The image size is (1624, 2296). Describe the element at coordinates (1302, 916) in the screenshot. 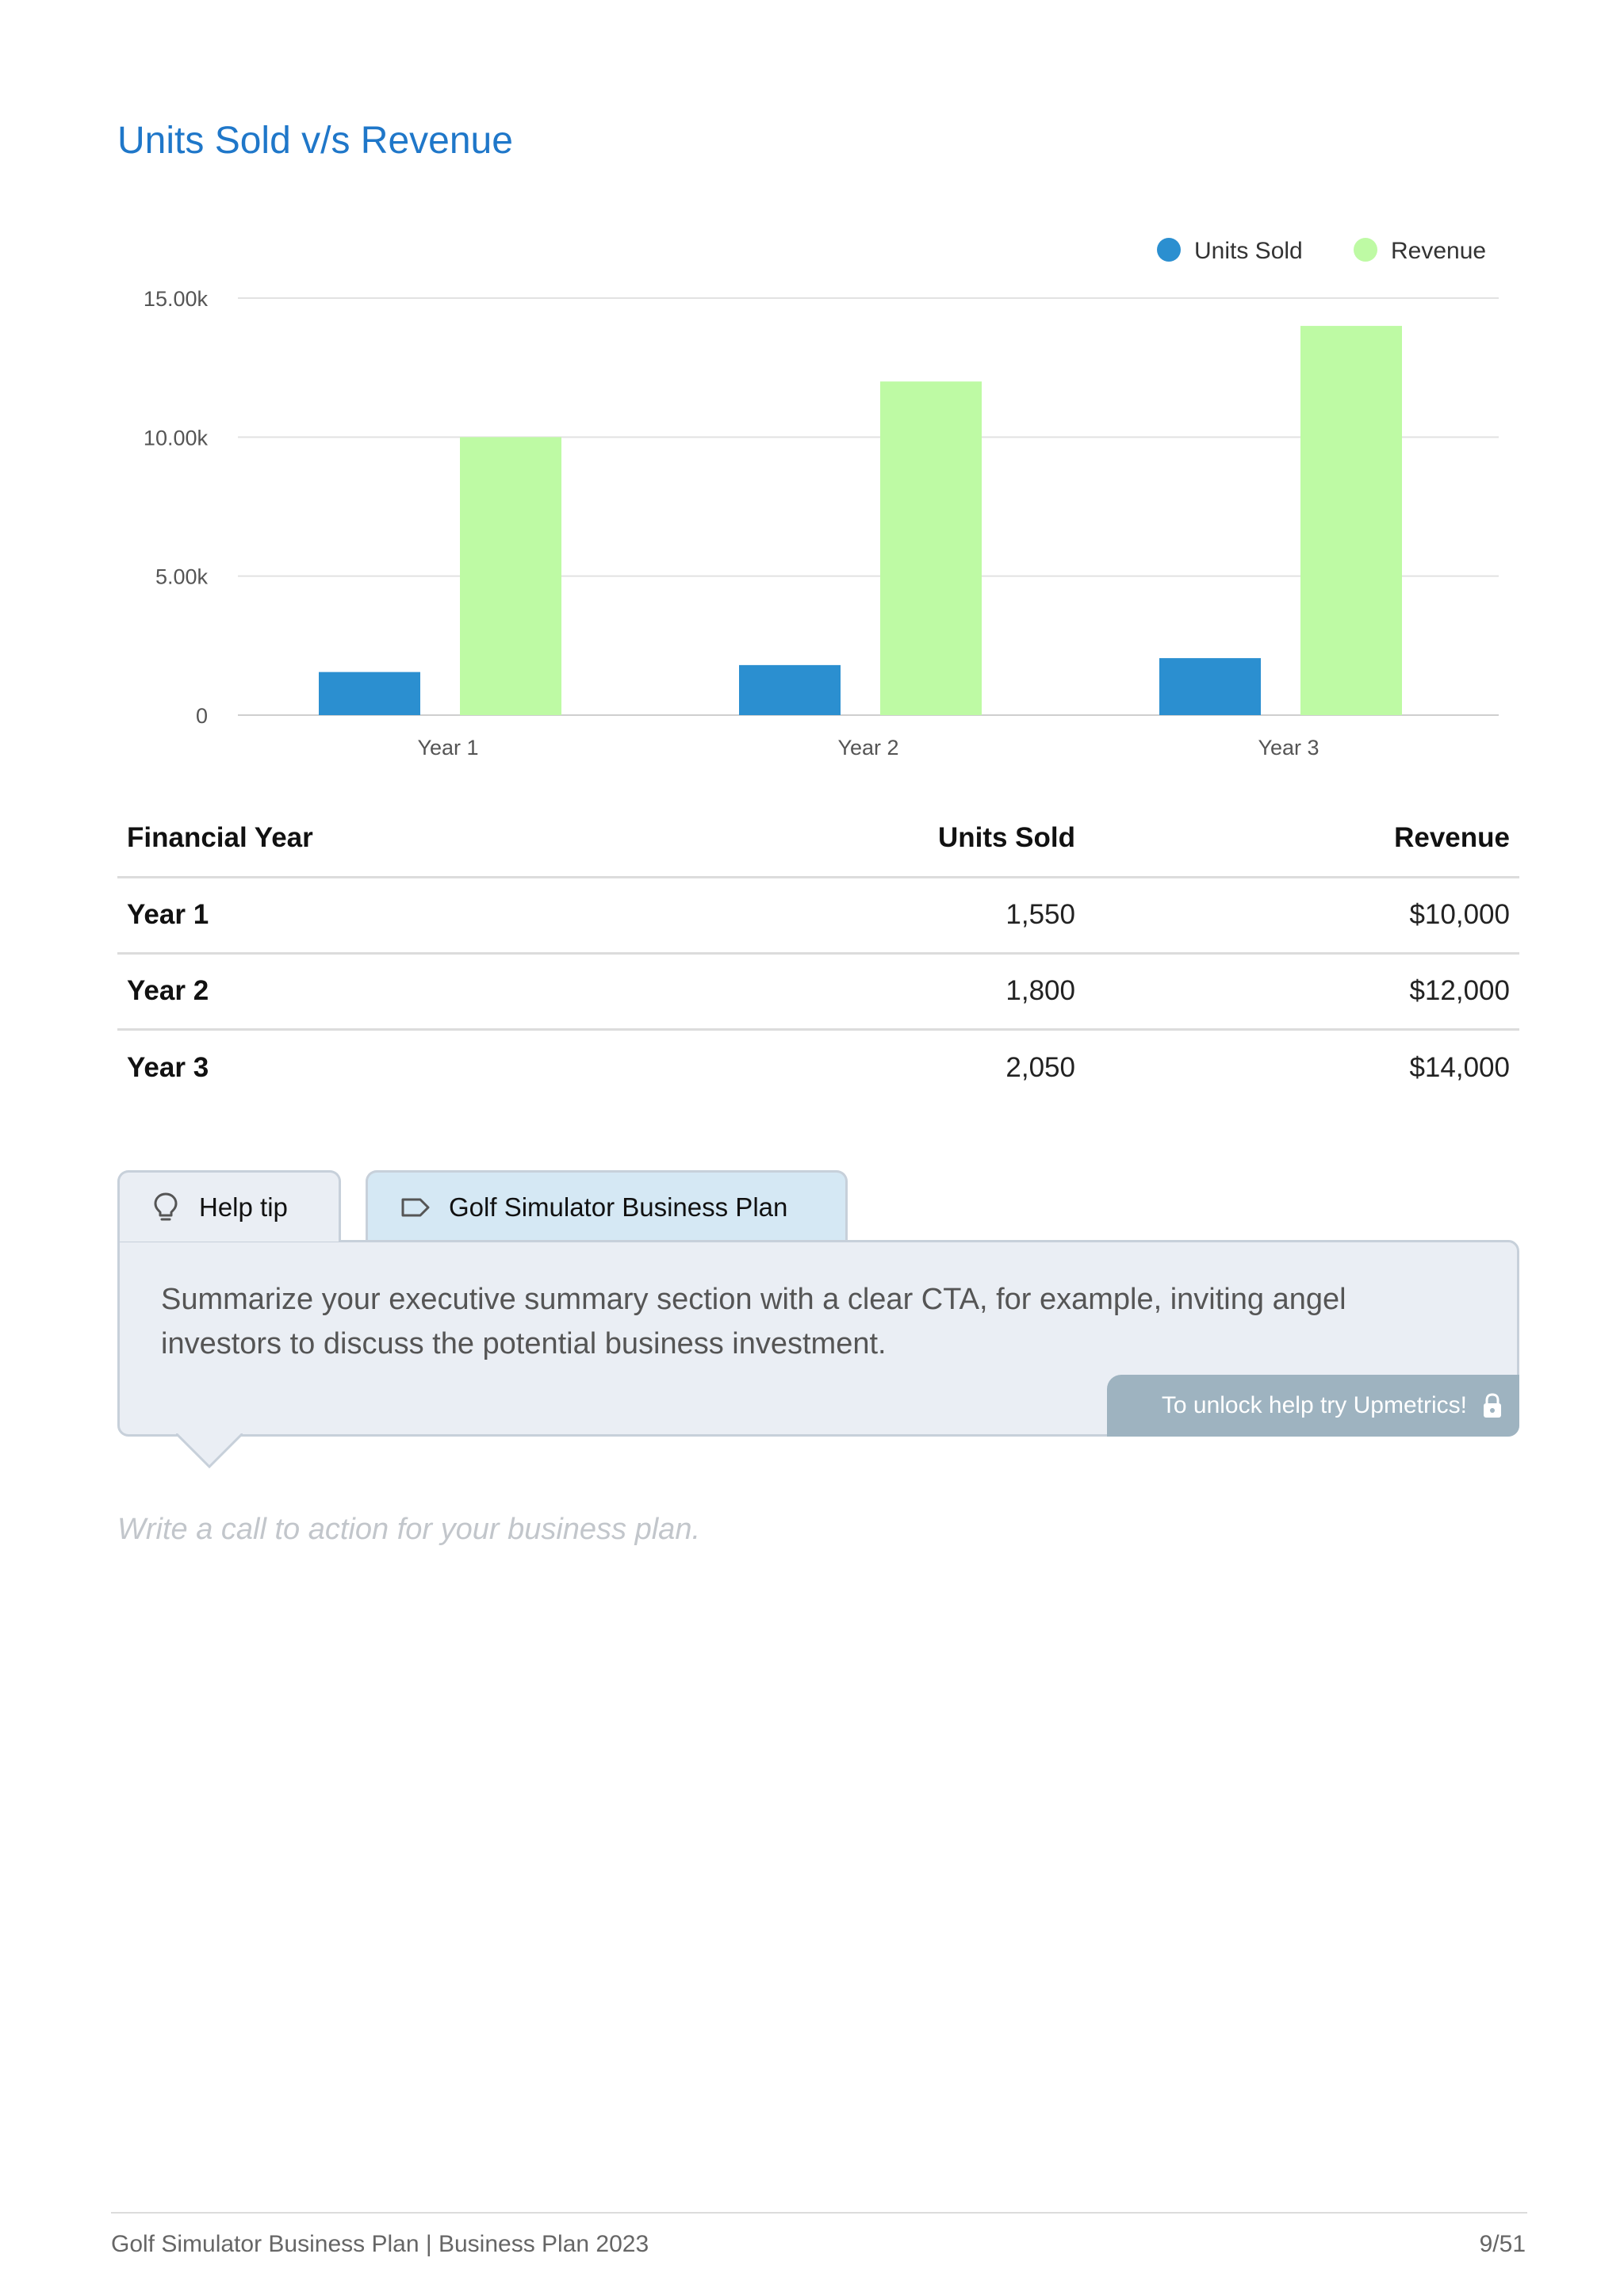

I see `cell-revenue: $10,000` at that location.